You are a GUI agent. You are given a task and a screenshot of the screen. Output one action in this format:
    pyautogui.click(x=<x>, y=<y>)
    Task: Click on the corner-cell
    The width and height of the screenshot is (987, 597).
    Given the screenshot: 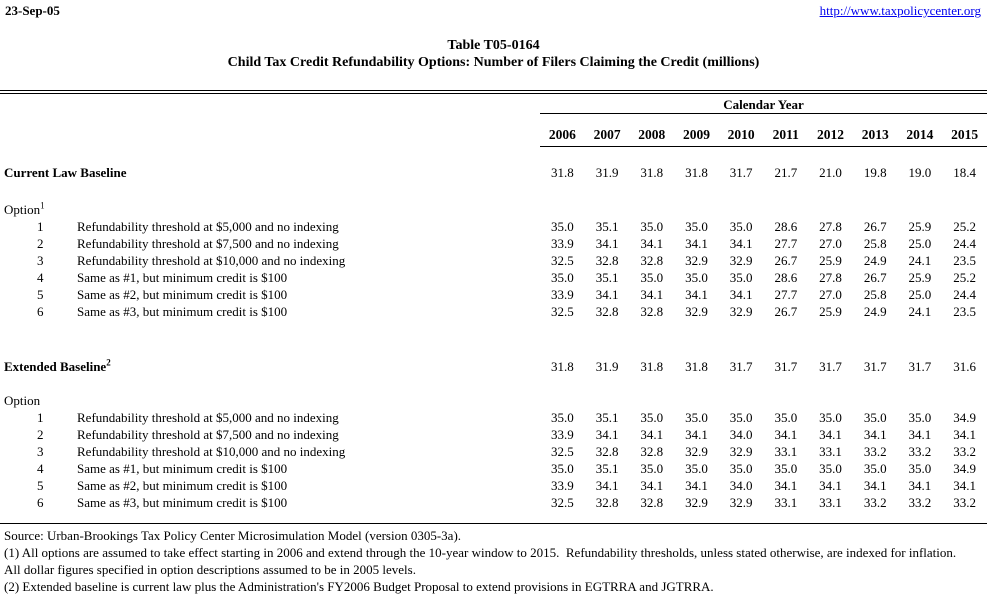 What is the action you would take?
    pyautogui.click(x=270, y=103)
    